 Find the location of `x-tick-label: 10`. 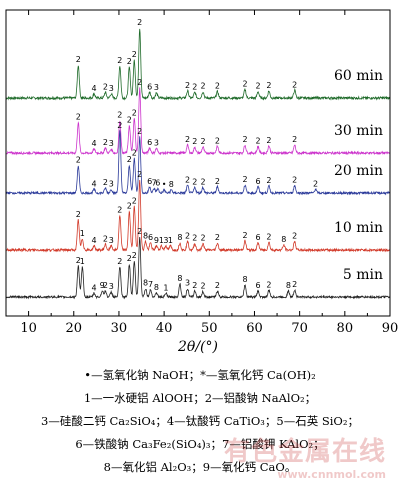

x-tick-label: 10 is located at coordinates (28, 328).